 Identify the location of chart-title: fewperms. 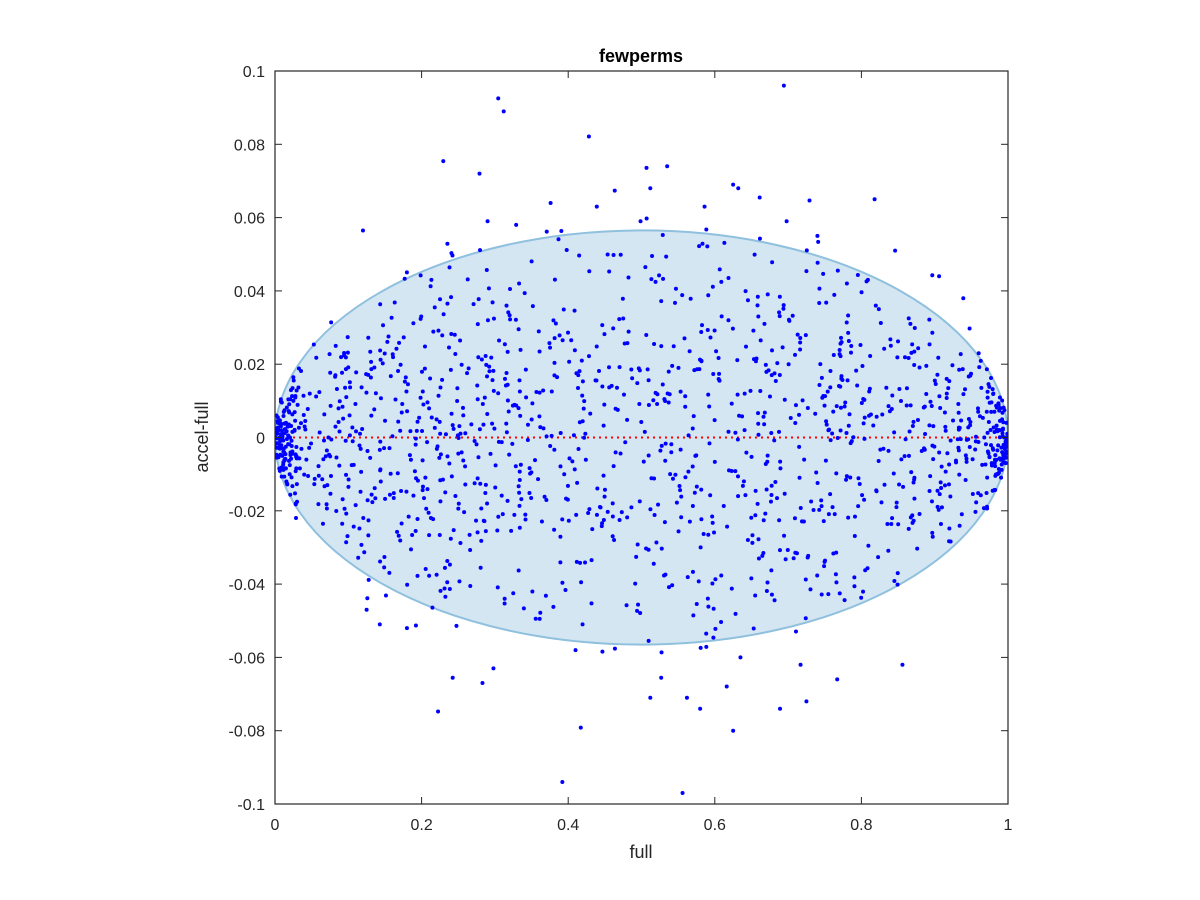
(641, 56).